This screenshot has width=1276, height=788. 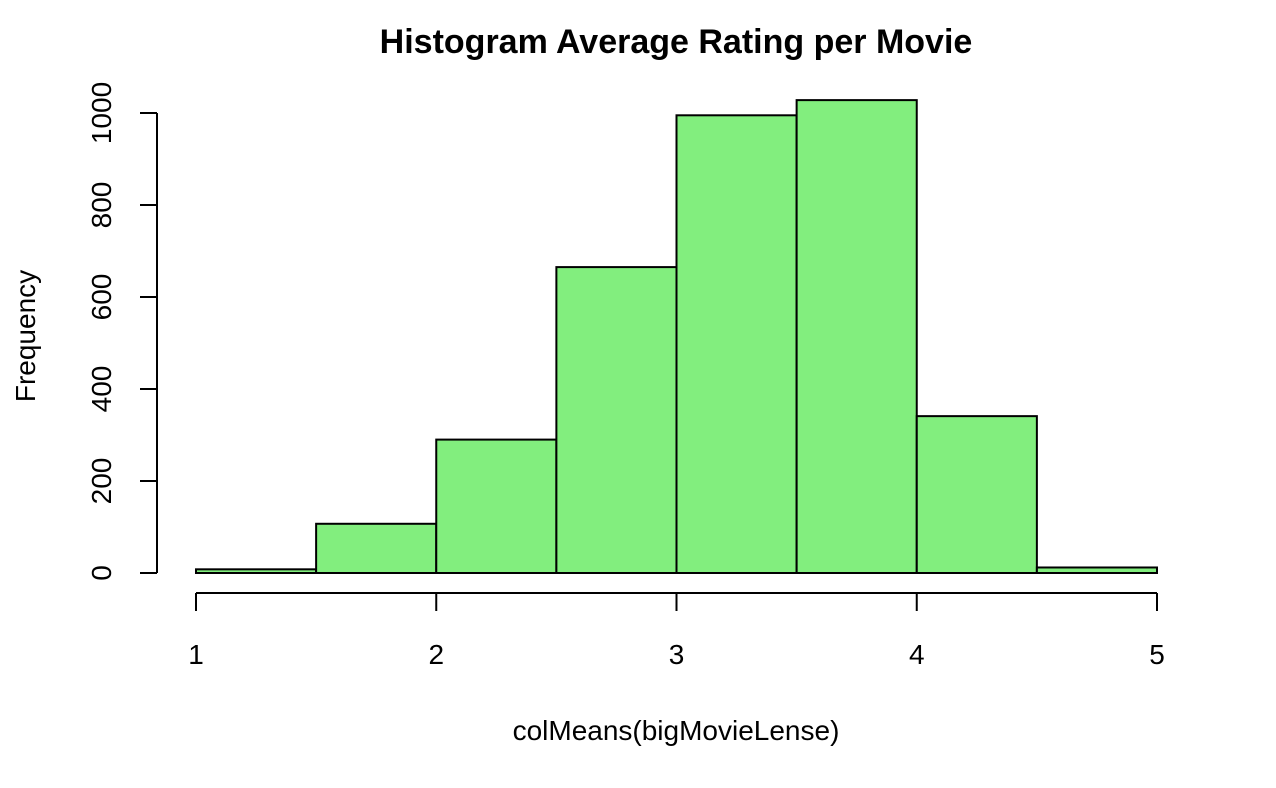 I want to click on x-tick-label: 4, so click(x=917, y=654).